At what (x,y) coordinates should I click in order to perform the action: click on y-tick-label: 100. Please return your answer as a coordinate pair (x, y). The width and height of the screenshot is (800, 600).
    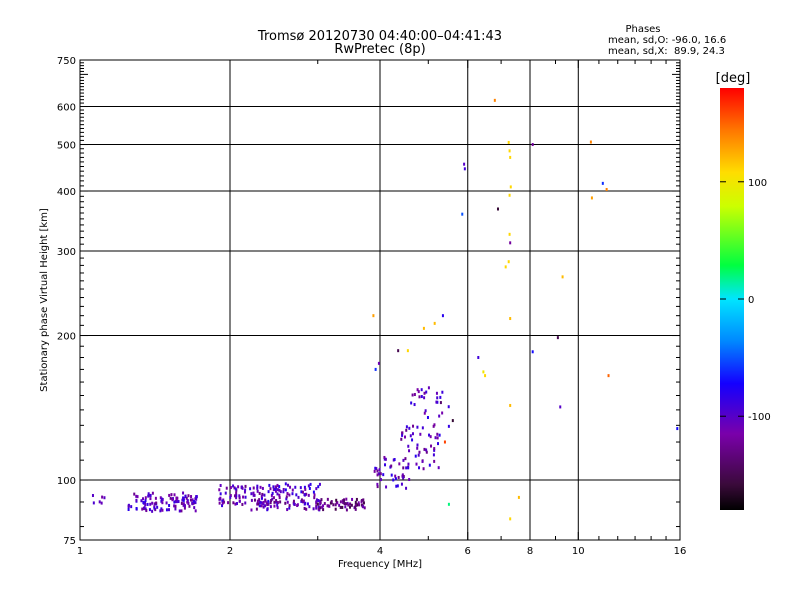
    Looking at the image, I should click on (66, 481).